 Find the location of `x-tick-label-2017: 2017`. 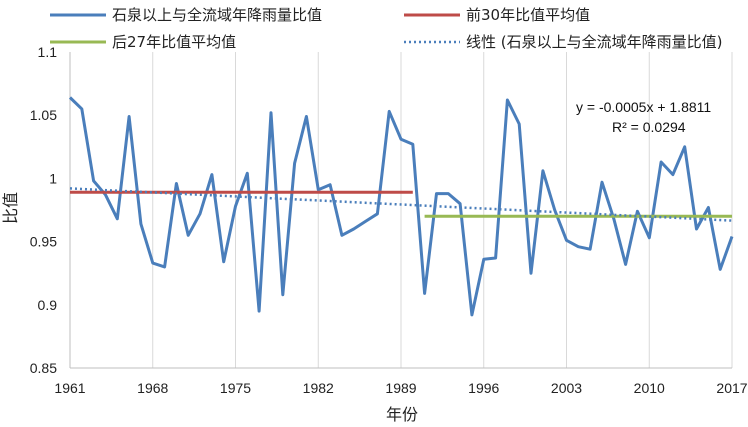

x-tick-label-2017: 2017 is located at coordinates (731, 388).